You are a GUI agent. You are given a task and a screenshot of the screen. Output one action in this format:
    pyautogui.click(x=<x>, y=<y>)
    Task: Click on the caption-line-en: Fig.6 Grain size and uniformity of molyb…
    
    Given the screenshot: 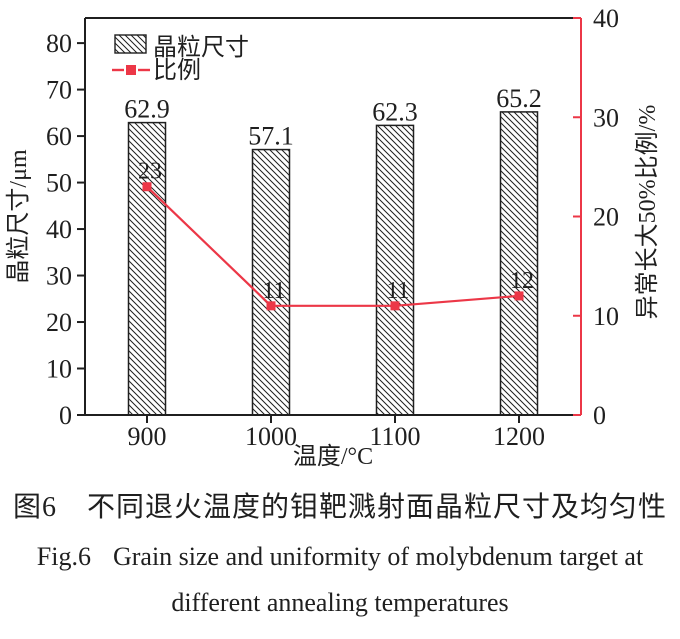 What is the action you would take?
    pyautogui.click(x=340, y=557)
    